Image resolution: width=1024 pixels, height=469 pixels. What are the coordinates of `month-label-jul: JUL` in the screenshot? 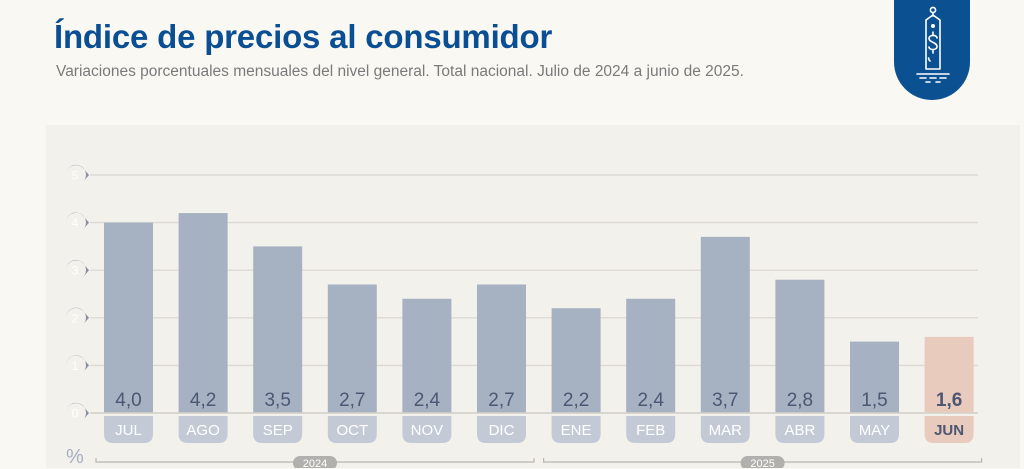 It's located at (128, 430).